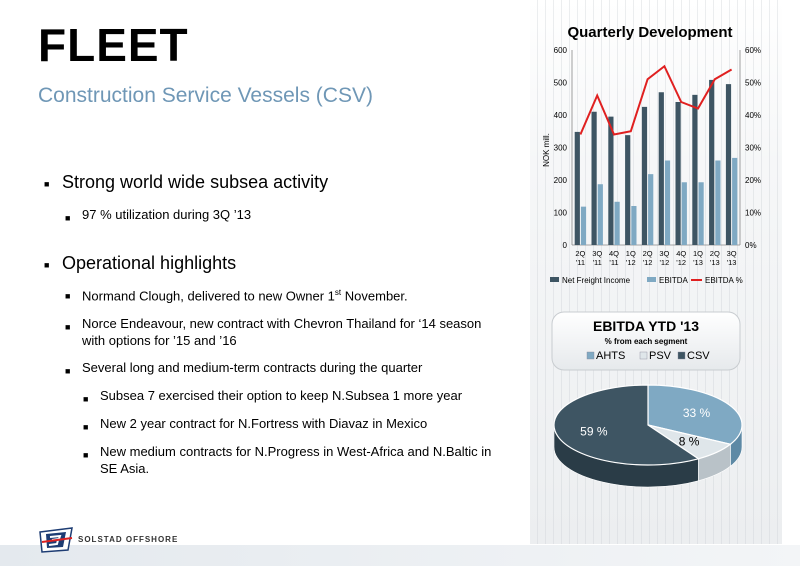  What do you see at coordinates (149, 263) in the screenshot?
I see `bullet-text: Operational highlights` at bounding box center [149, 263].